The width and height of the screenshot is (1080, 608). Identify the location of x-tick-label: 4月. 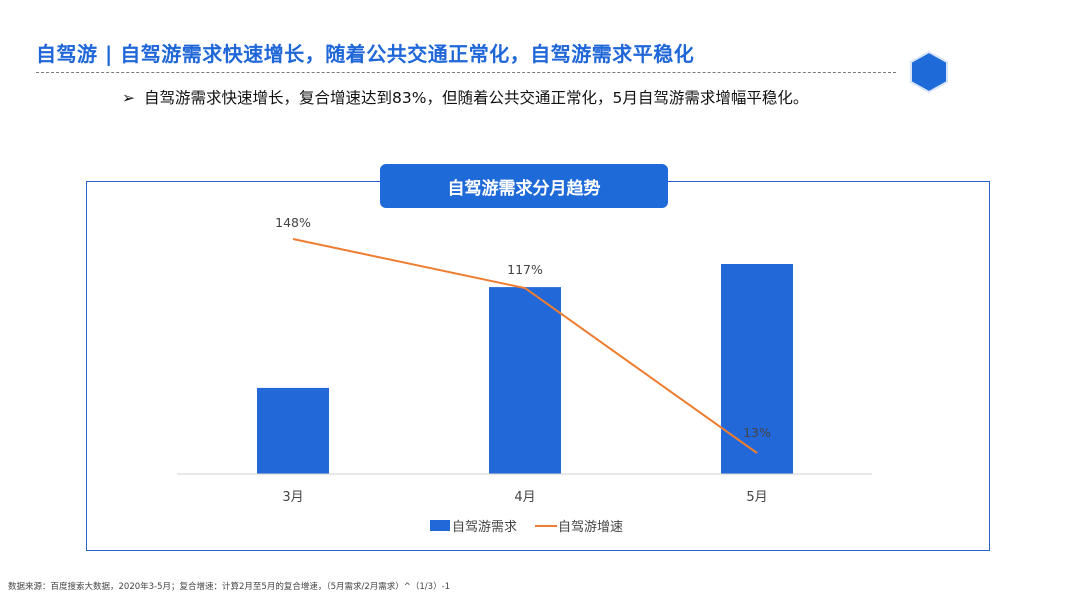
(524, 497).